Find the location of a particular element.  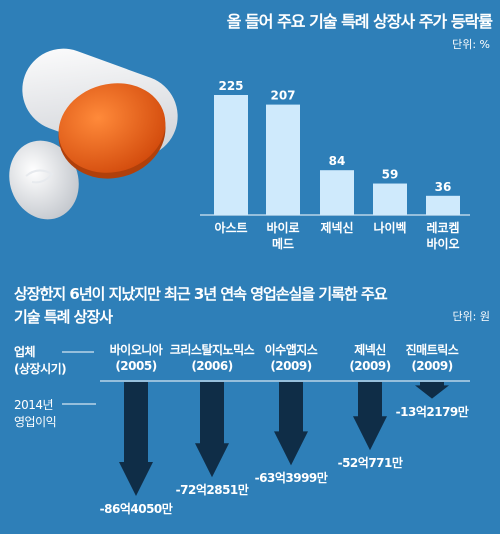

chart2-title-line: 기술 특례 상장사 is located at coordinates (63, 317).